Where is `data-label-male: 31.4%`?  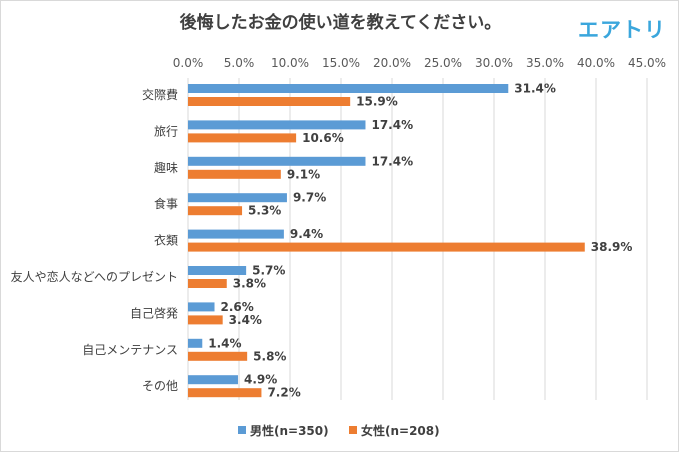
data-label-male: 31.4% is located at coordinates (535, 89).